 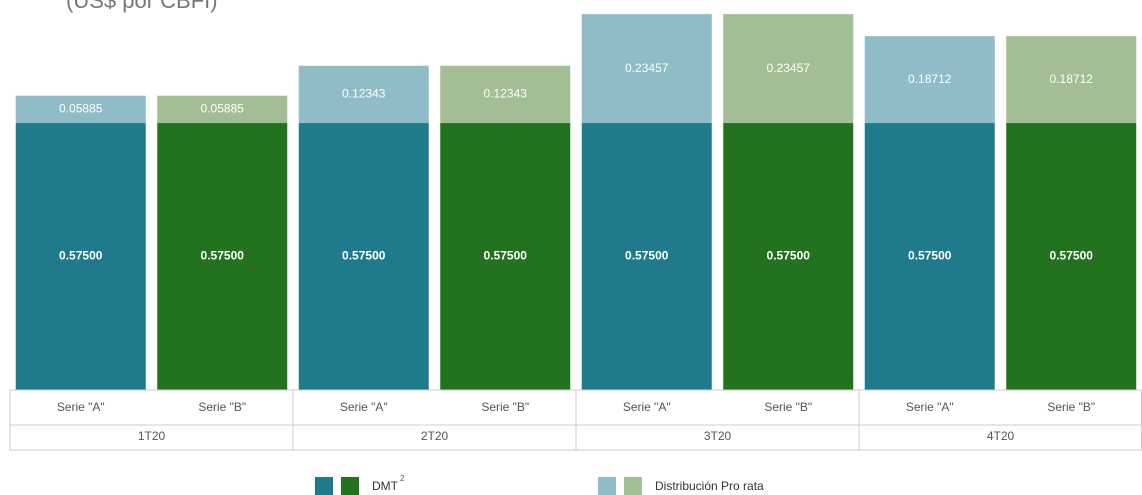 What do you see at coordinates (402, 478) in the screenshot?
I see `legend-superscript: 2` at bounding box center [402, 478].